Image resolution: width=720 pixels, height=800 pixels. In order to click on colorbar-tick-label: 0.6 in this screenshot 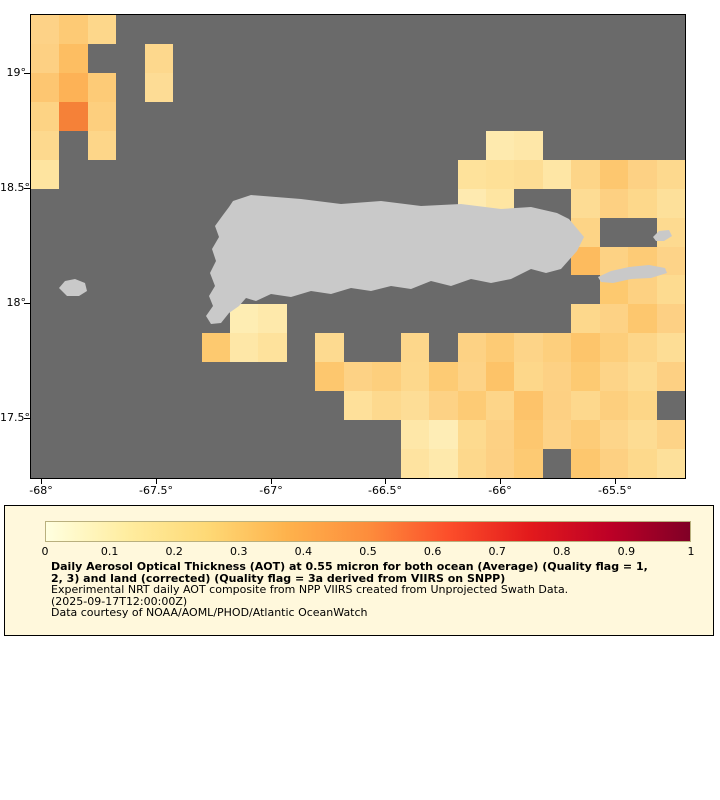, I will do `click(432, 551)`.